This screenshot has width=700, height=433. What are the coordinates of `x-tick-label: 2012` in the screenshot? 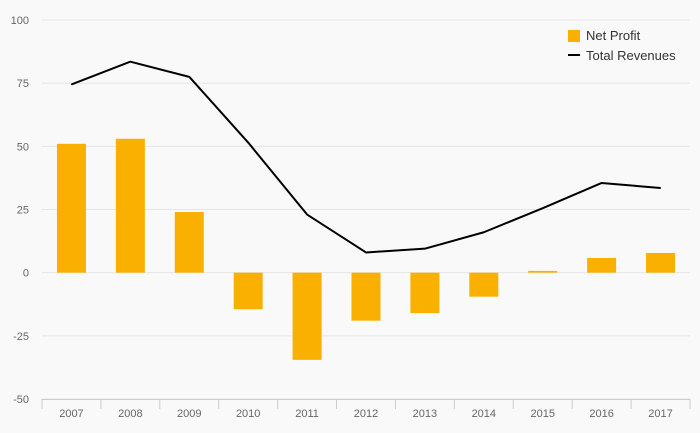 It's located at (366, 414).